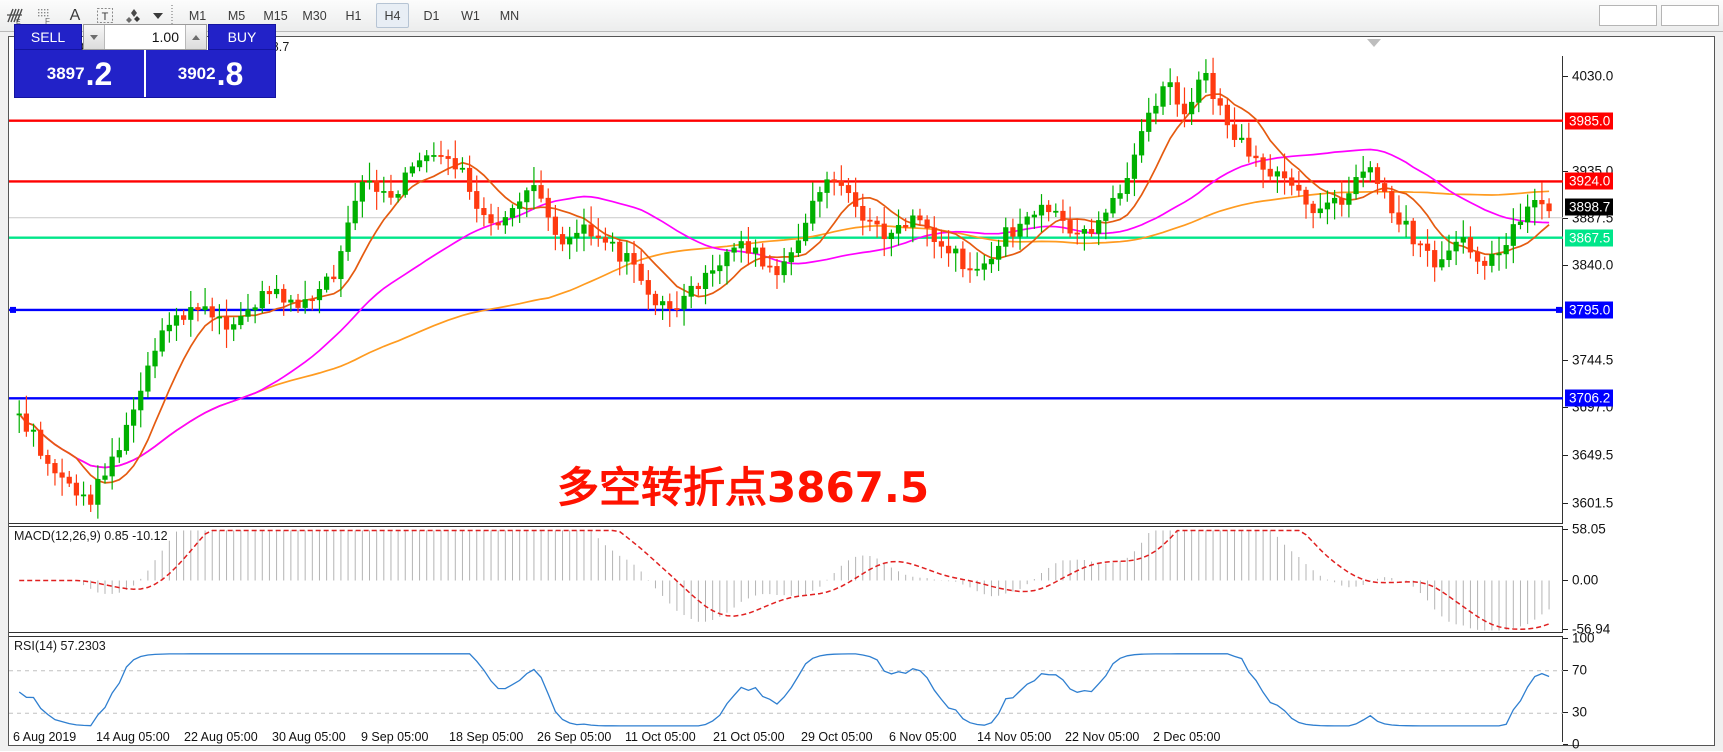 The height and width of the screenshot is (752, 1723). Describe the element at coordinates (486, 737) in the screenshot. I see `time-tick-5: 18 Sep 05:00` at that location.